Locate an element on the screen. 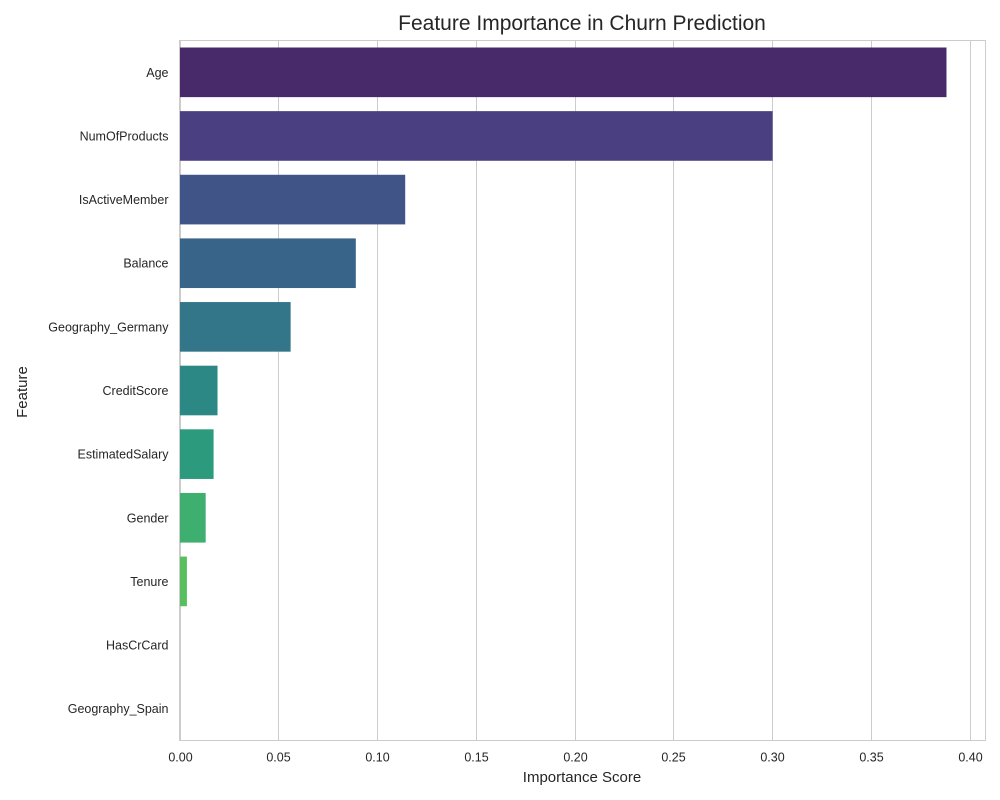  y-tick-label: Tenure is located at coordinates (149, 582).